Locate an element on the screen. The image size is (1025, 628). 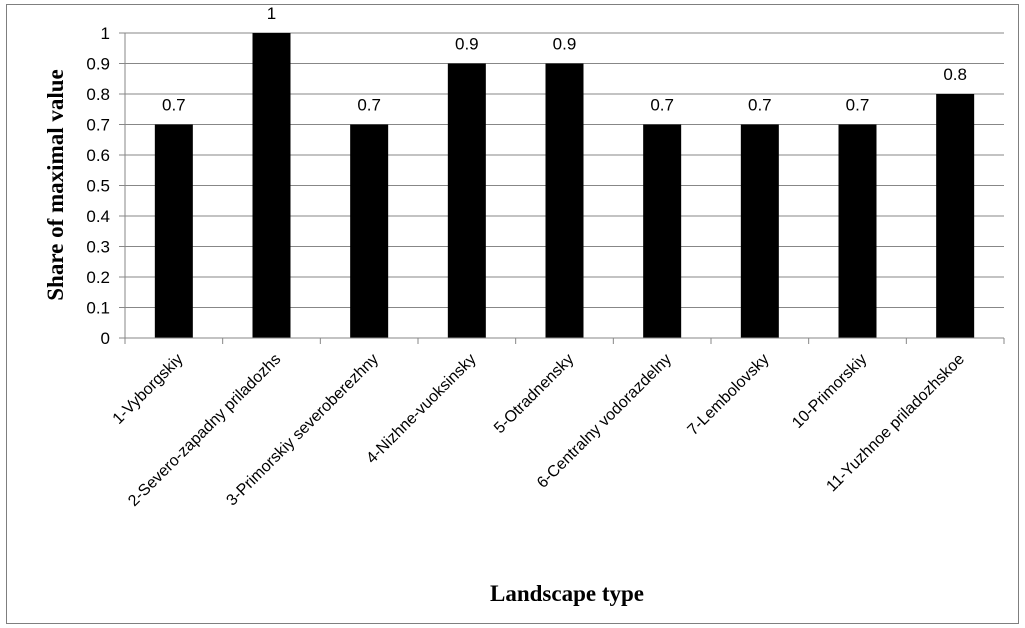
y-tick-labels: 0 0.1 0.2 0.3 0.4 0.5 0.6 0.7 0.8 0.9 1 is located at coordinates (98, 186).